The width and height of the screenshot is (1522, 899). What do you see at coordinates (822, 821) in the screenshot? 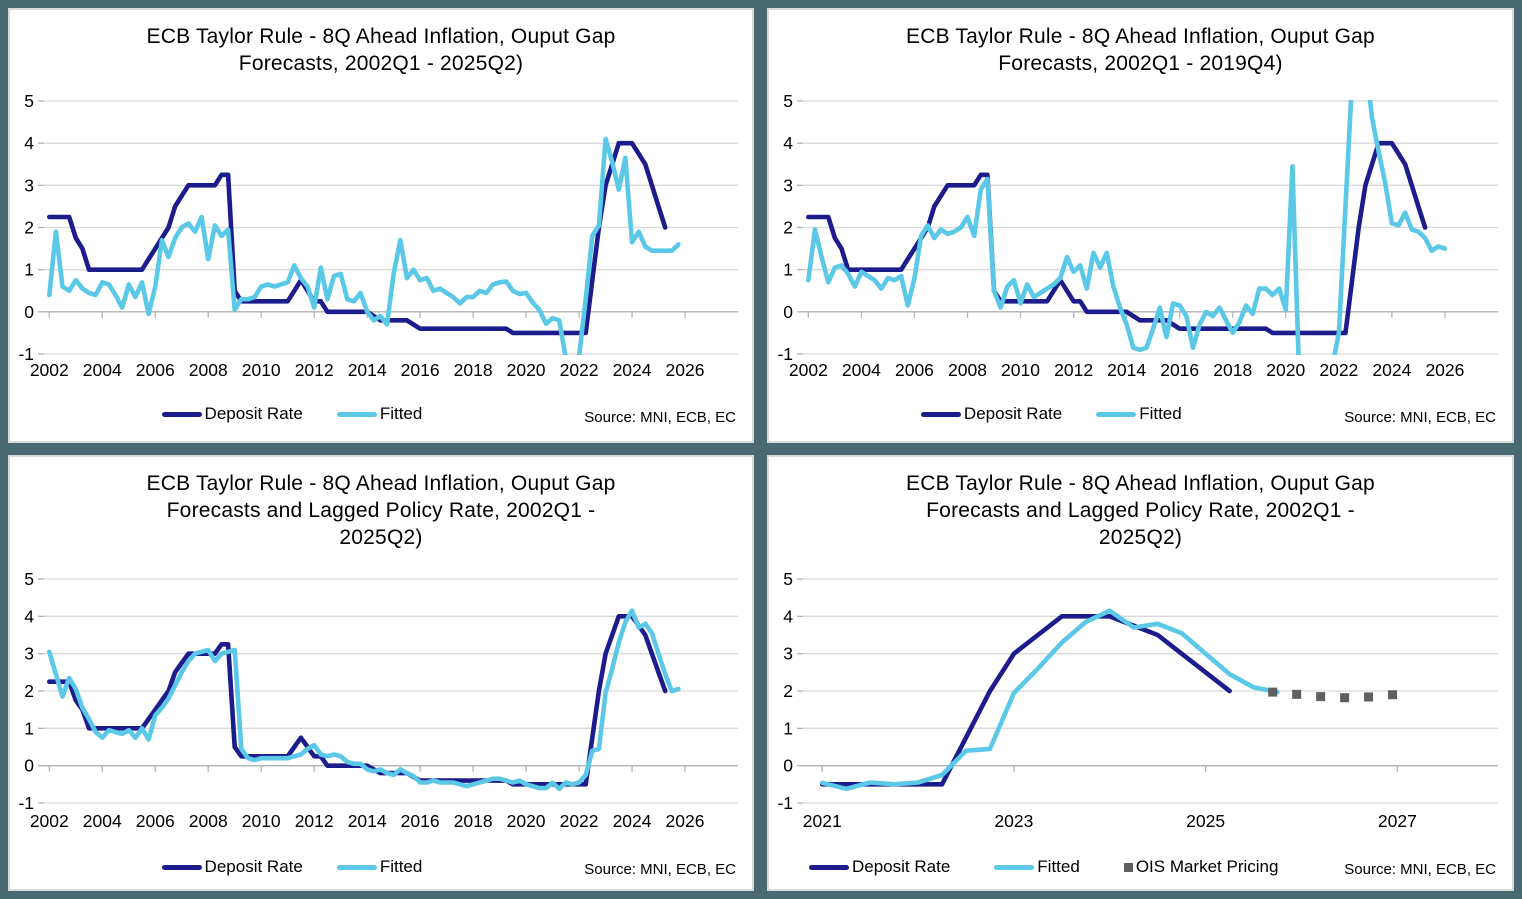
I see `x-tick-label: 2021` at bounding box center [822, 821].